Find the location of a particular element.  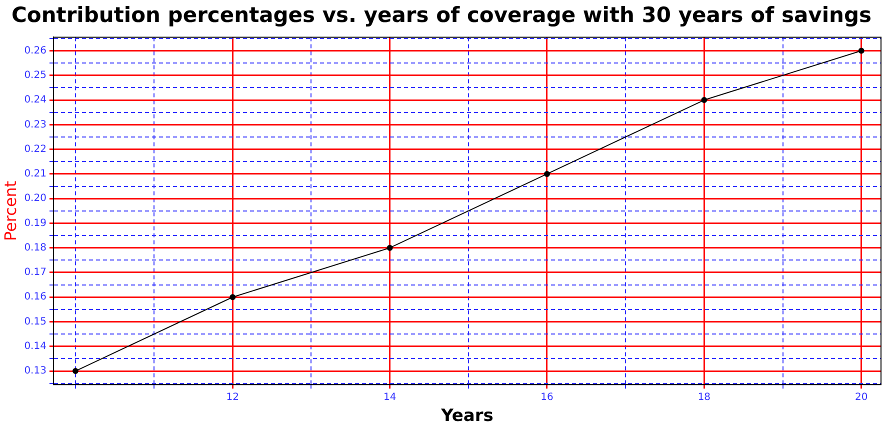

x-tick-label: 14 is located at coordinates (389, 398).